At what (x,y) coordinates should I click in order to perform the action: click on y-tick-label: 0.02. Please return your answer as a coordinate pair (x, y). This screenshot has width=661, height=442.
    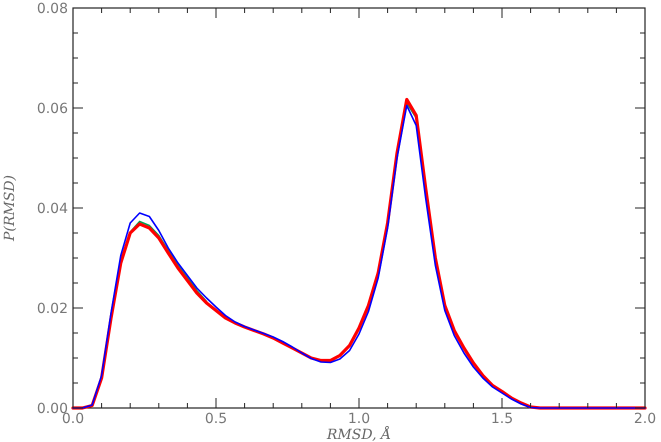
    Looking at the image, I should click on (52, 309).